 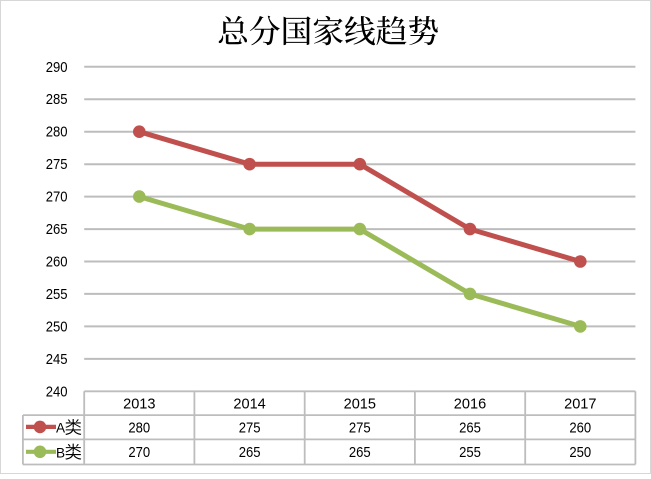 What do you see at coordinates (249, 403) in the screenshot?
I see `svg-text: 2014` at bounding box center [249, 403].